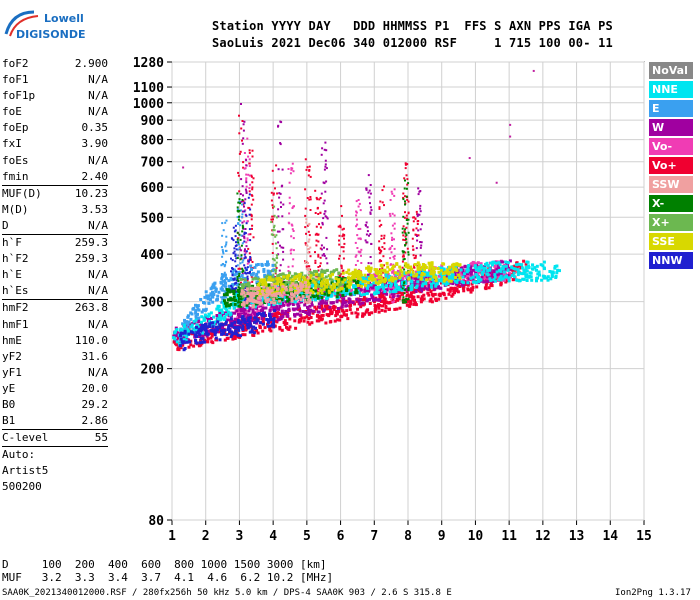 This screenshot has width=700, height=600. I want to click on y-tick-label: 600, so click(153, 188).